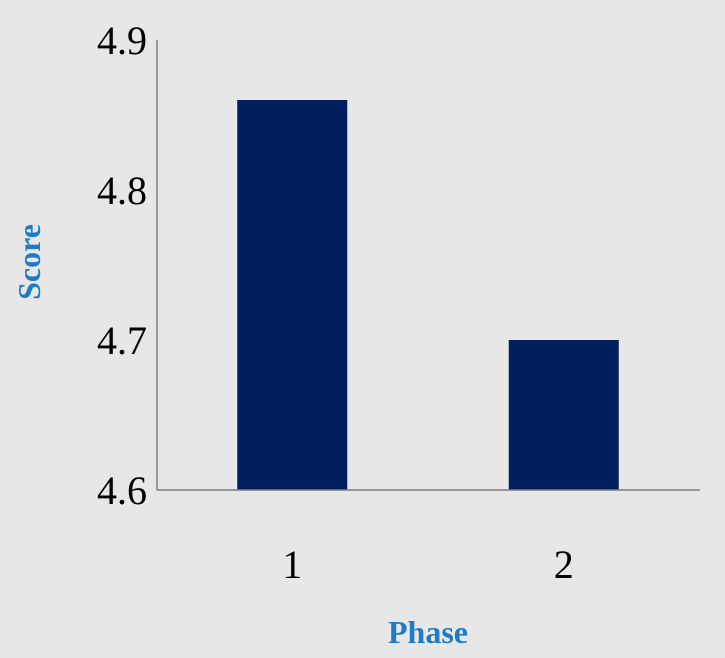 This screenshot has width=725, height=658. What do you see at coordinates (122, 265) in the screenshot?
I see `y-tick-labels: 4.6 4.7 4.8 4.9` at bounding box center [122, 265].